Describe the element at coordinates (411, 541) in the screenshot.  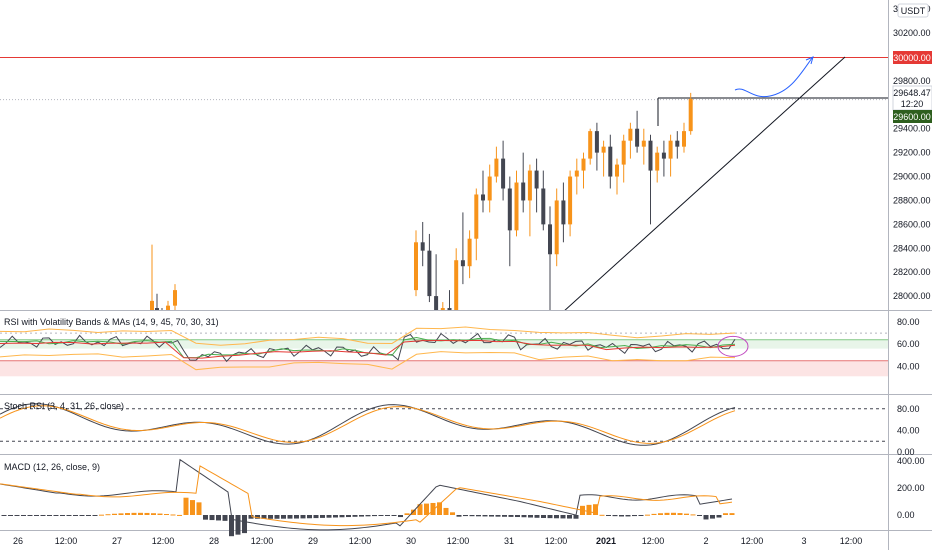
I see `x-axis-label: 30` at that location.